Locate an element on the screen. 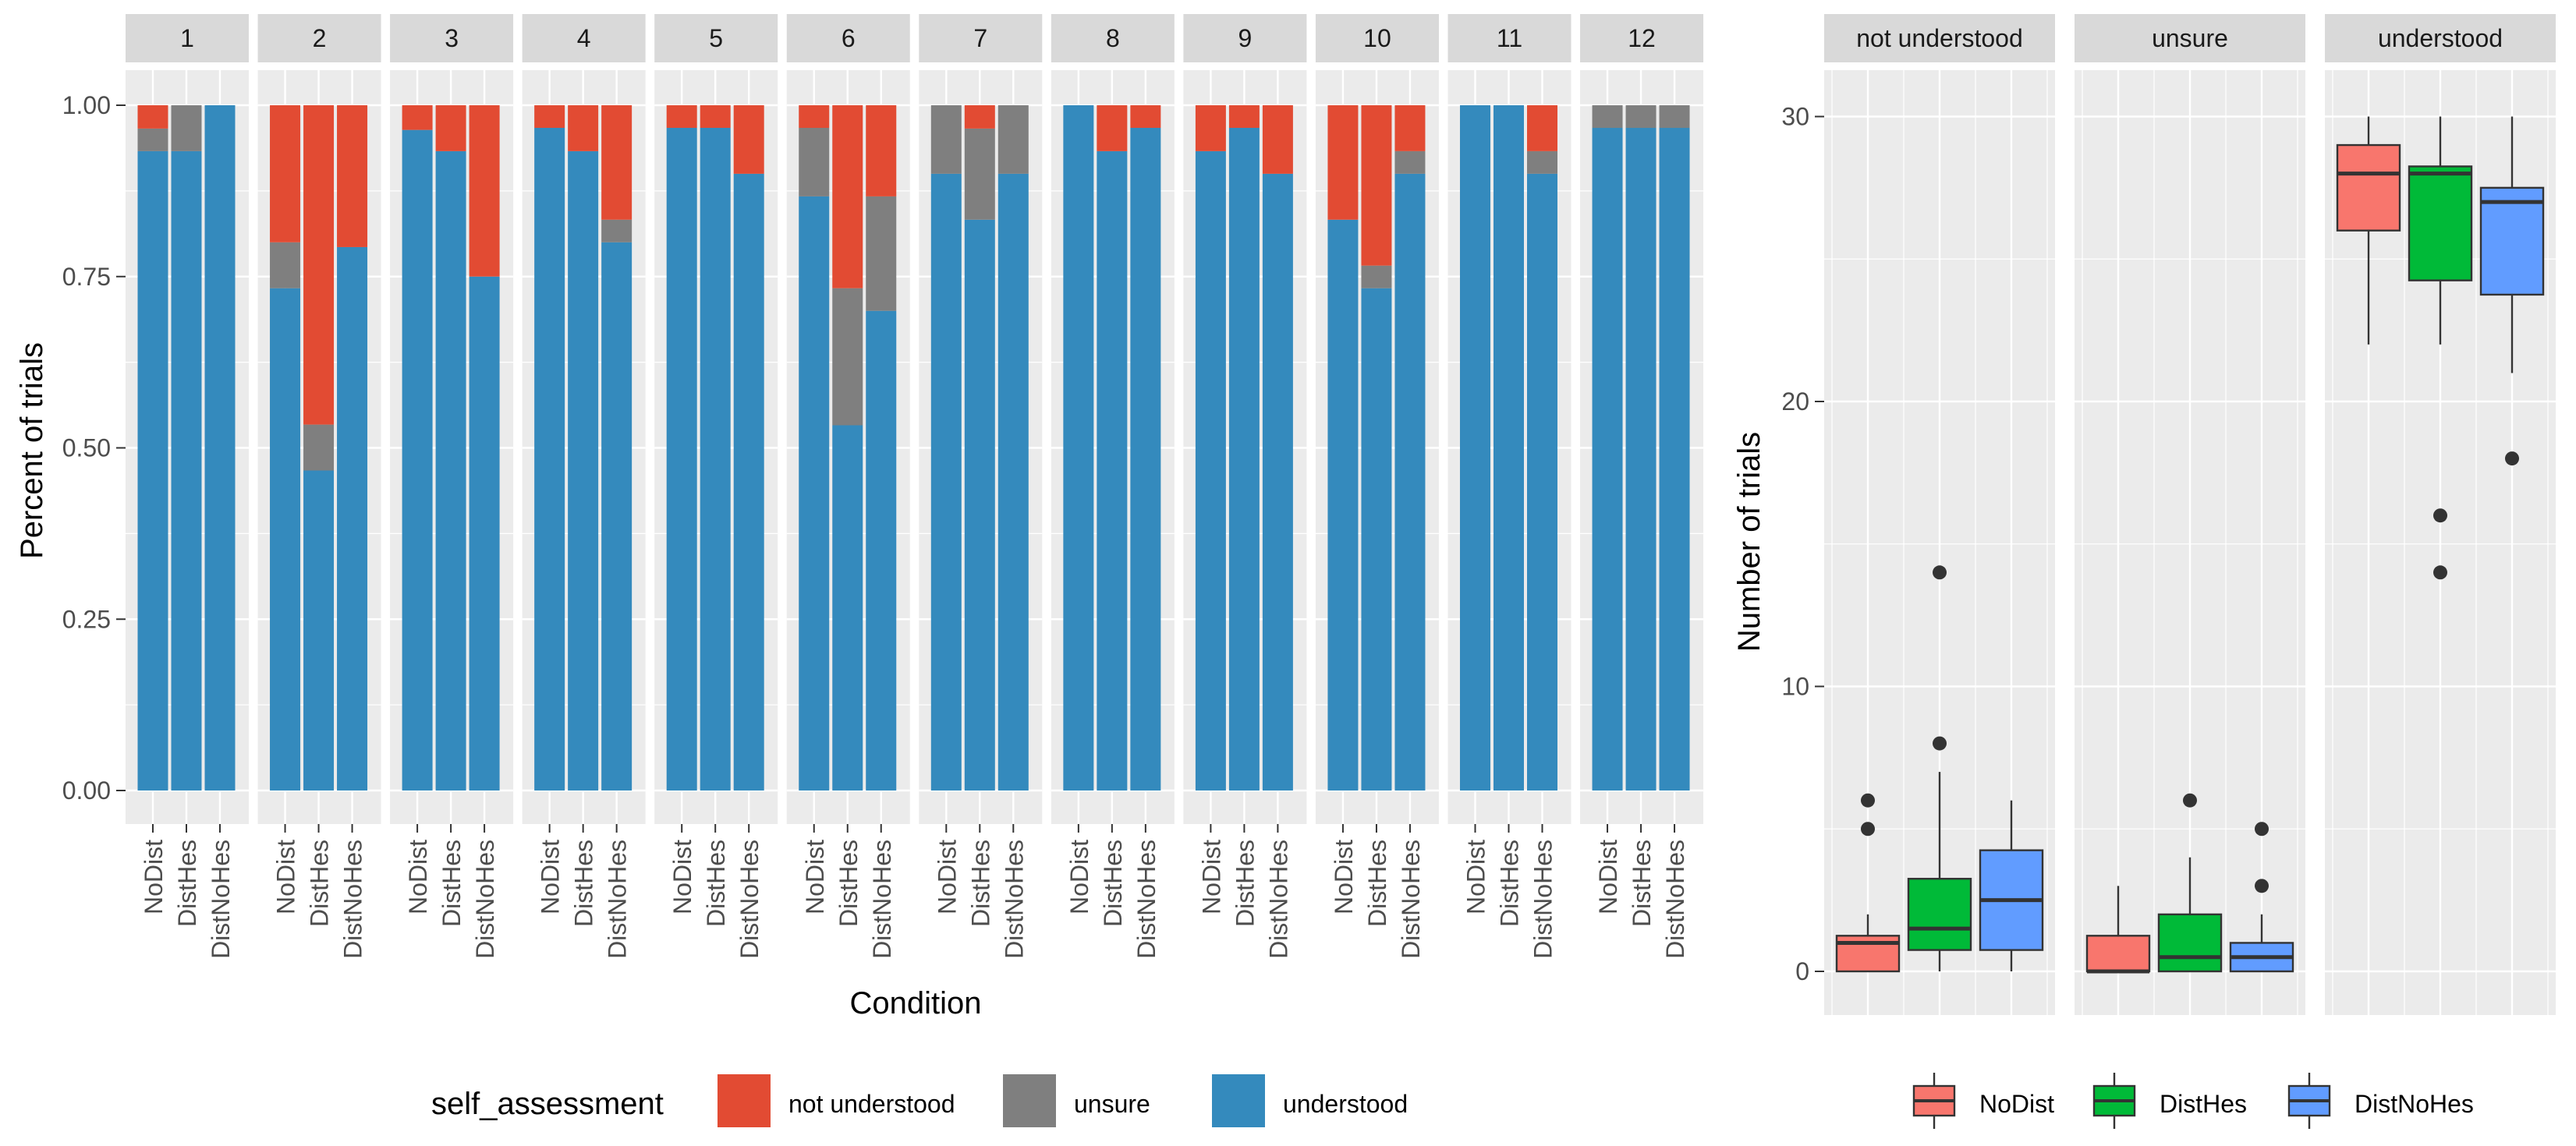 The height and width of the screenshot is (1146, 2576). y-tick-label: 1.00 is located at coordinates (86, 105).